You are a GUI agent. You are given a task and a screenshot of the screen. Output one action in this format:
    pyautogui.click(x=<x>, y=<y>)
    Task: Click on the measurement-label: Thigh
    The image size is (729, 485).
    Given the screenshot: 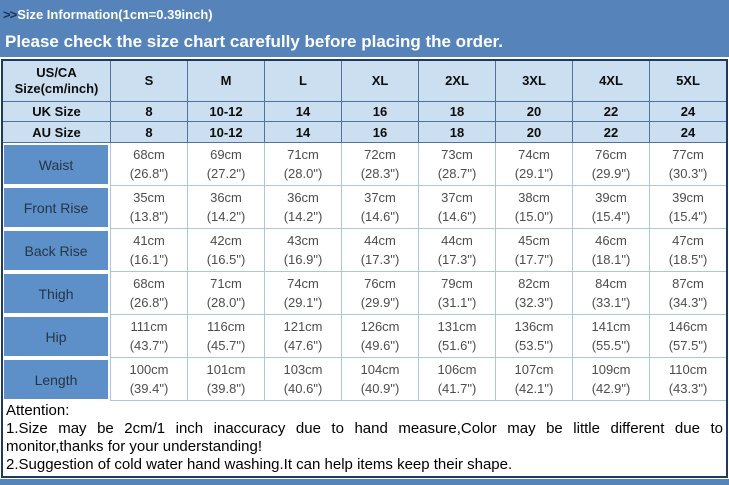 What is the action you would take?
    pyautogui.click(x=56, y=293)
    